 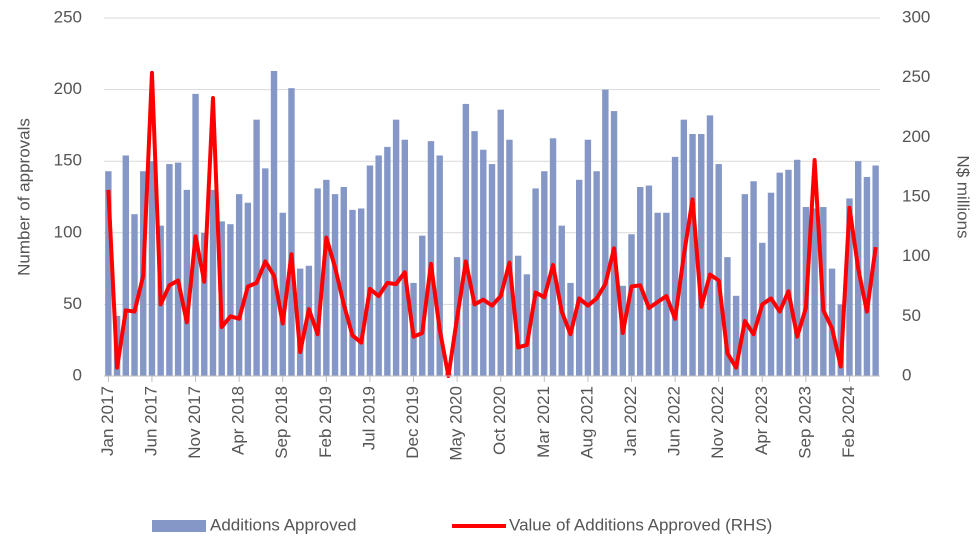 What do you see at coordinates (68, 160) in the screenshot?
I see `y-tick-label: 150` at bounding box center [68, 160].